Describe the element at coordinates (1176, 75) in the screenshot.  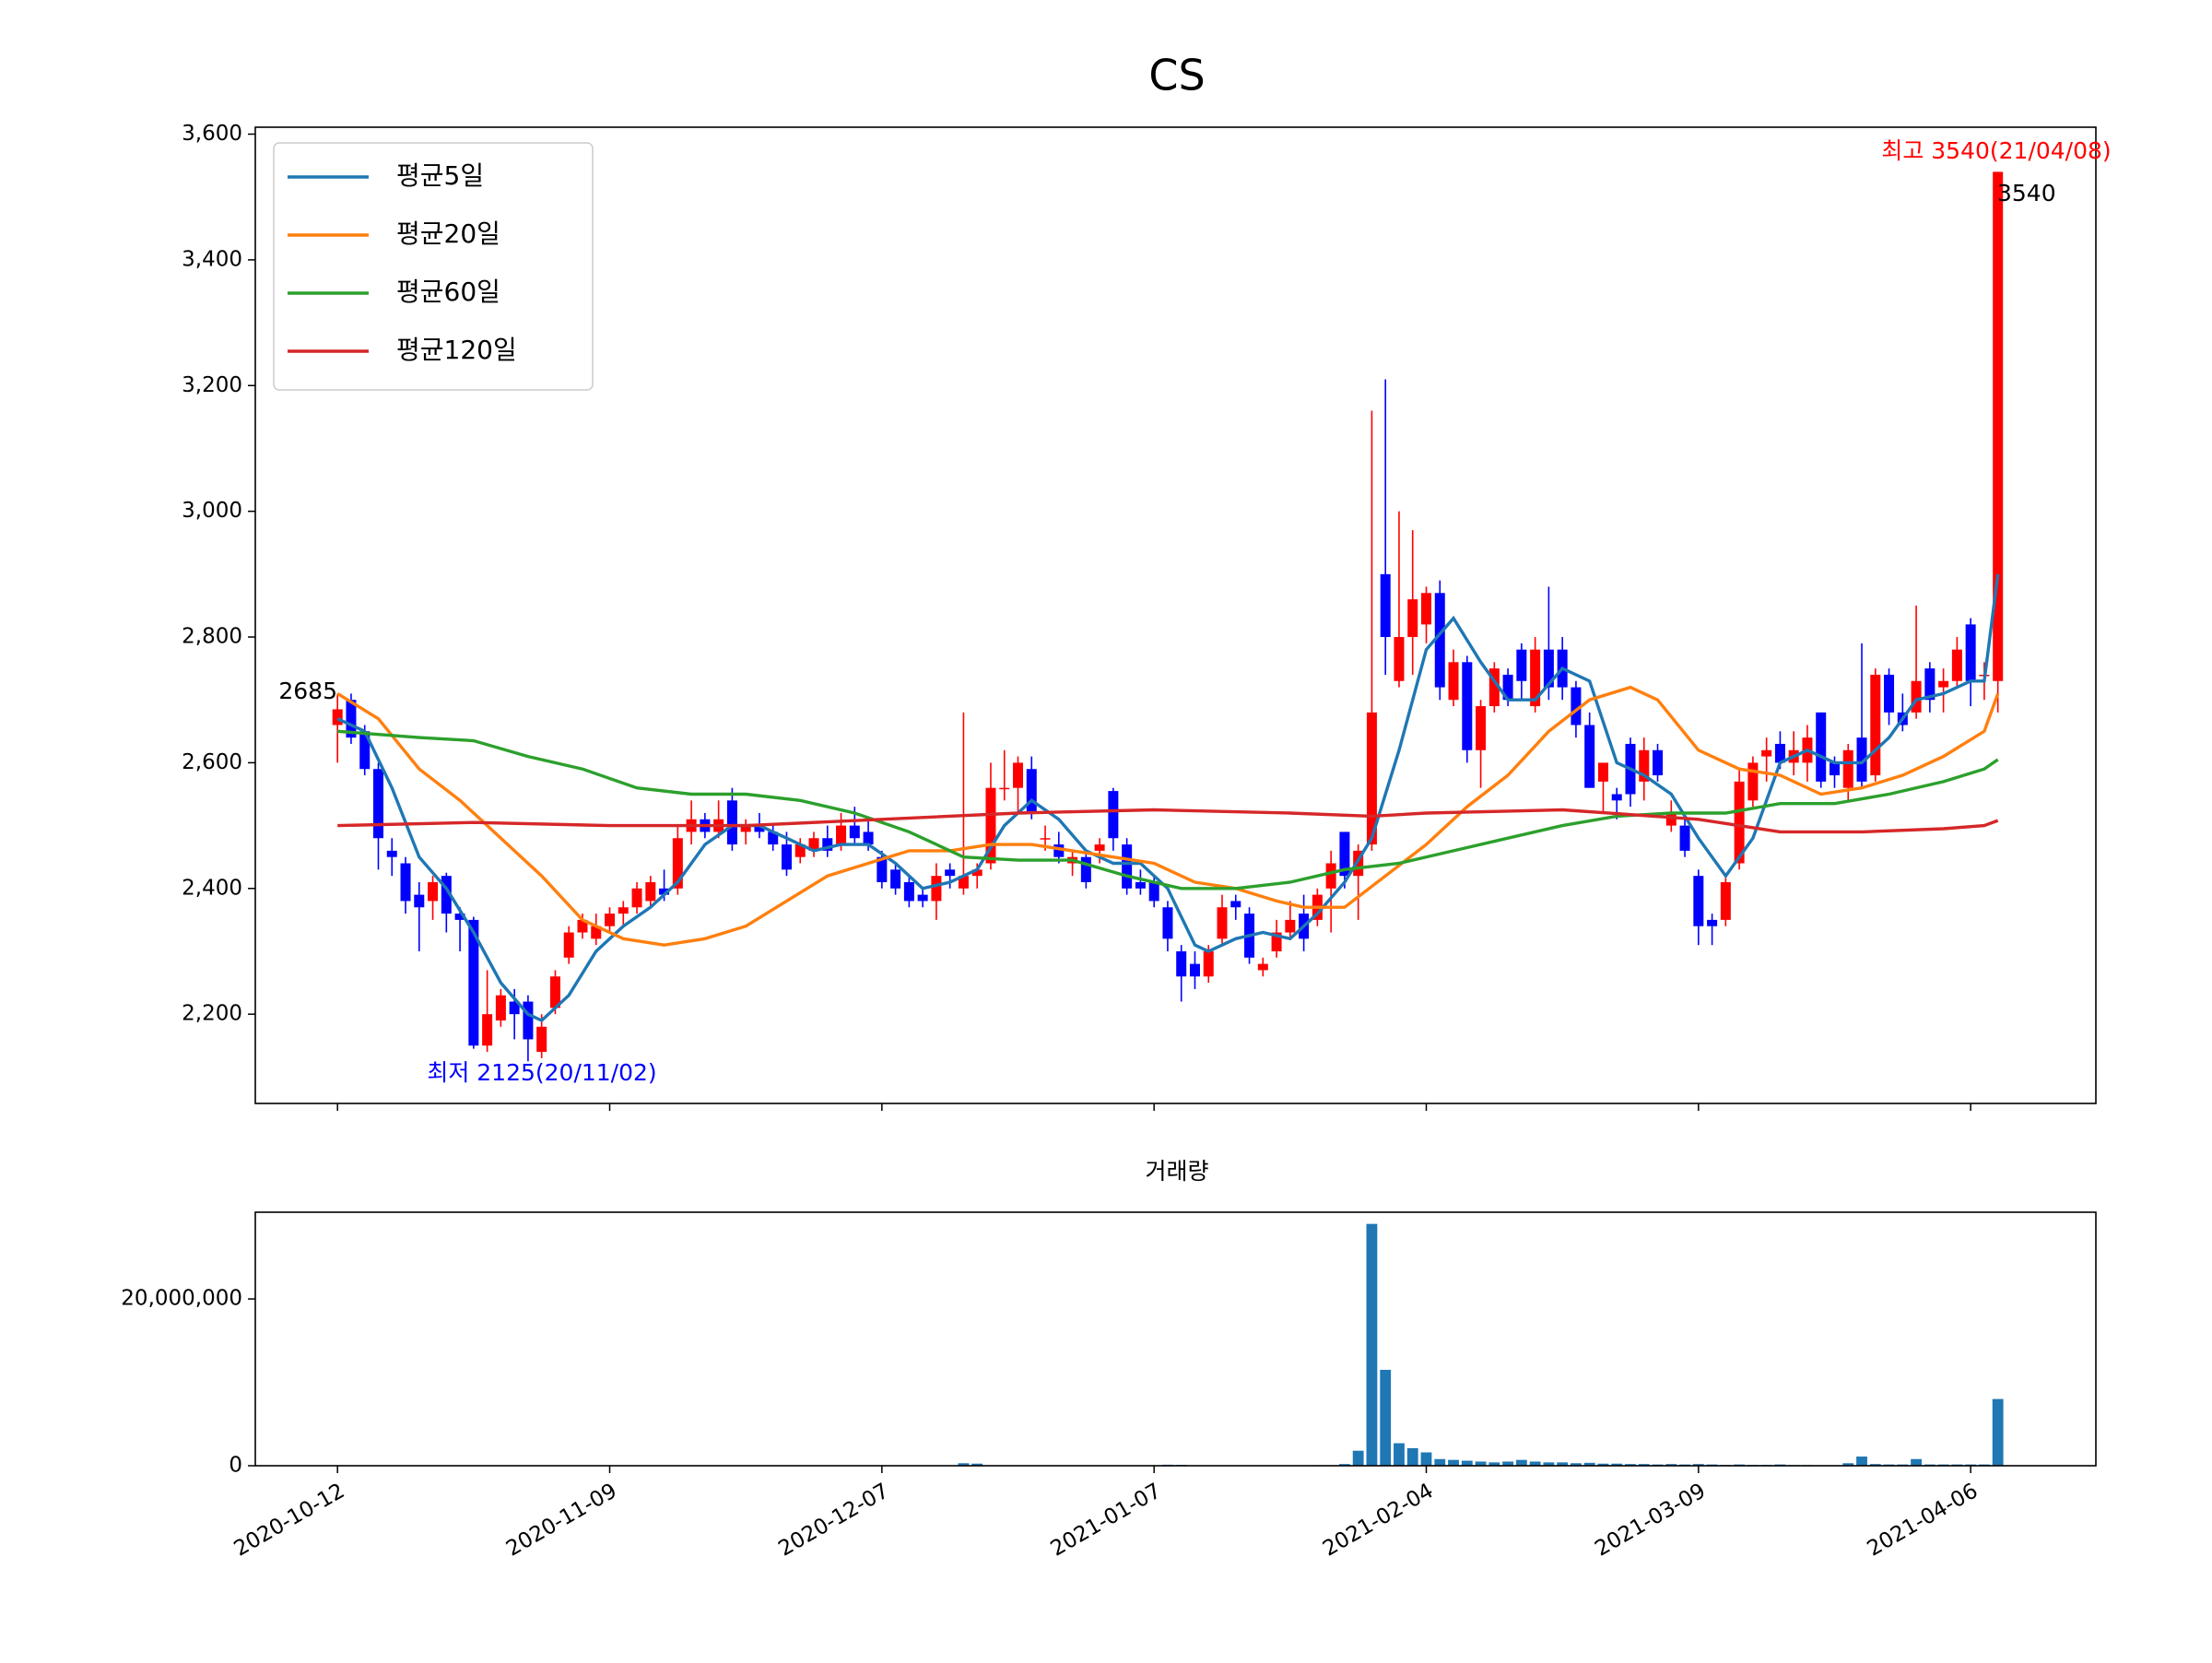
I see `chart-title: CS` at that location.